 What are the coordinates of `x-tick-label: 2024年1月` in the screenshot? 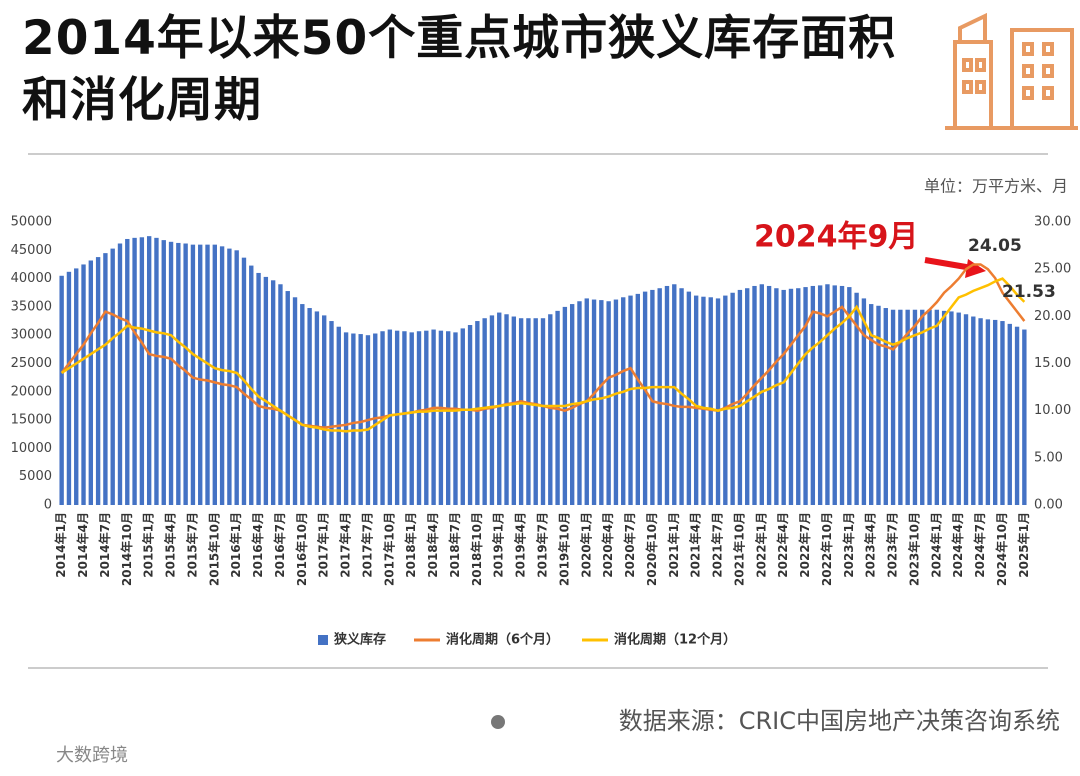 It's located at (935, 545).